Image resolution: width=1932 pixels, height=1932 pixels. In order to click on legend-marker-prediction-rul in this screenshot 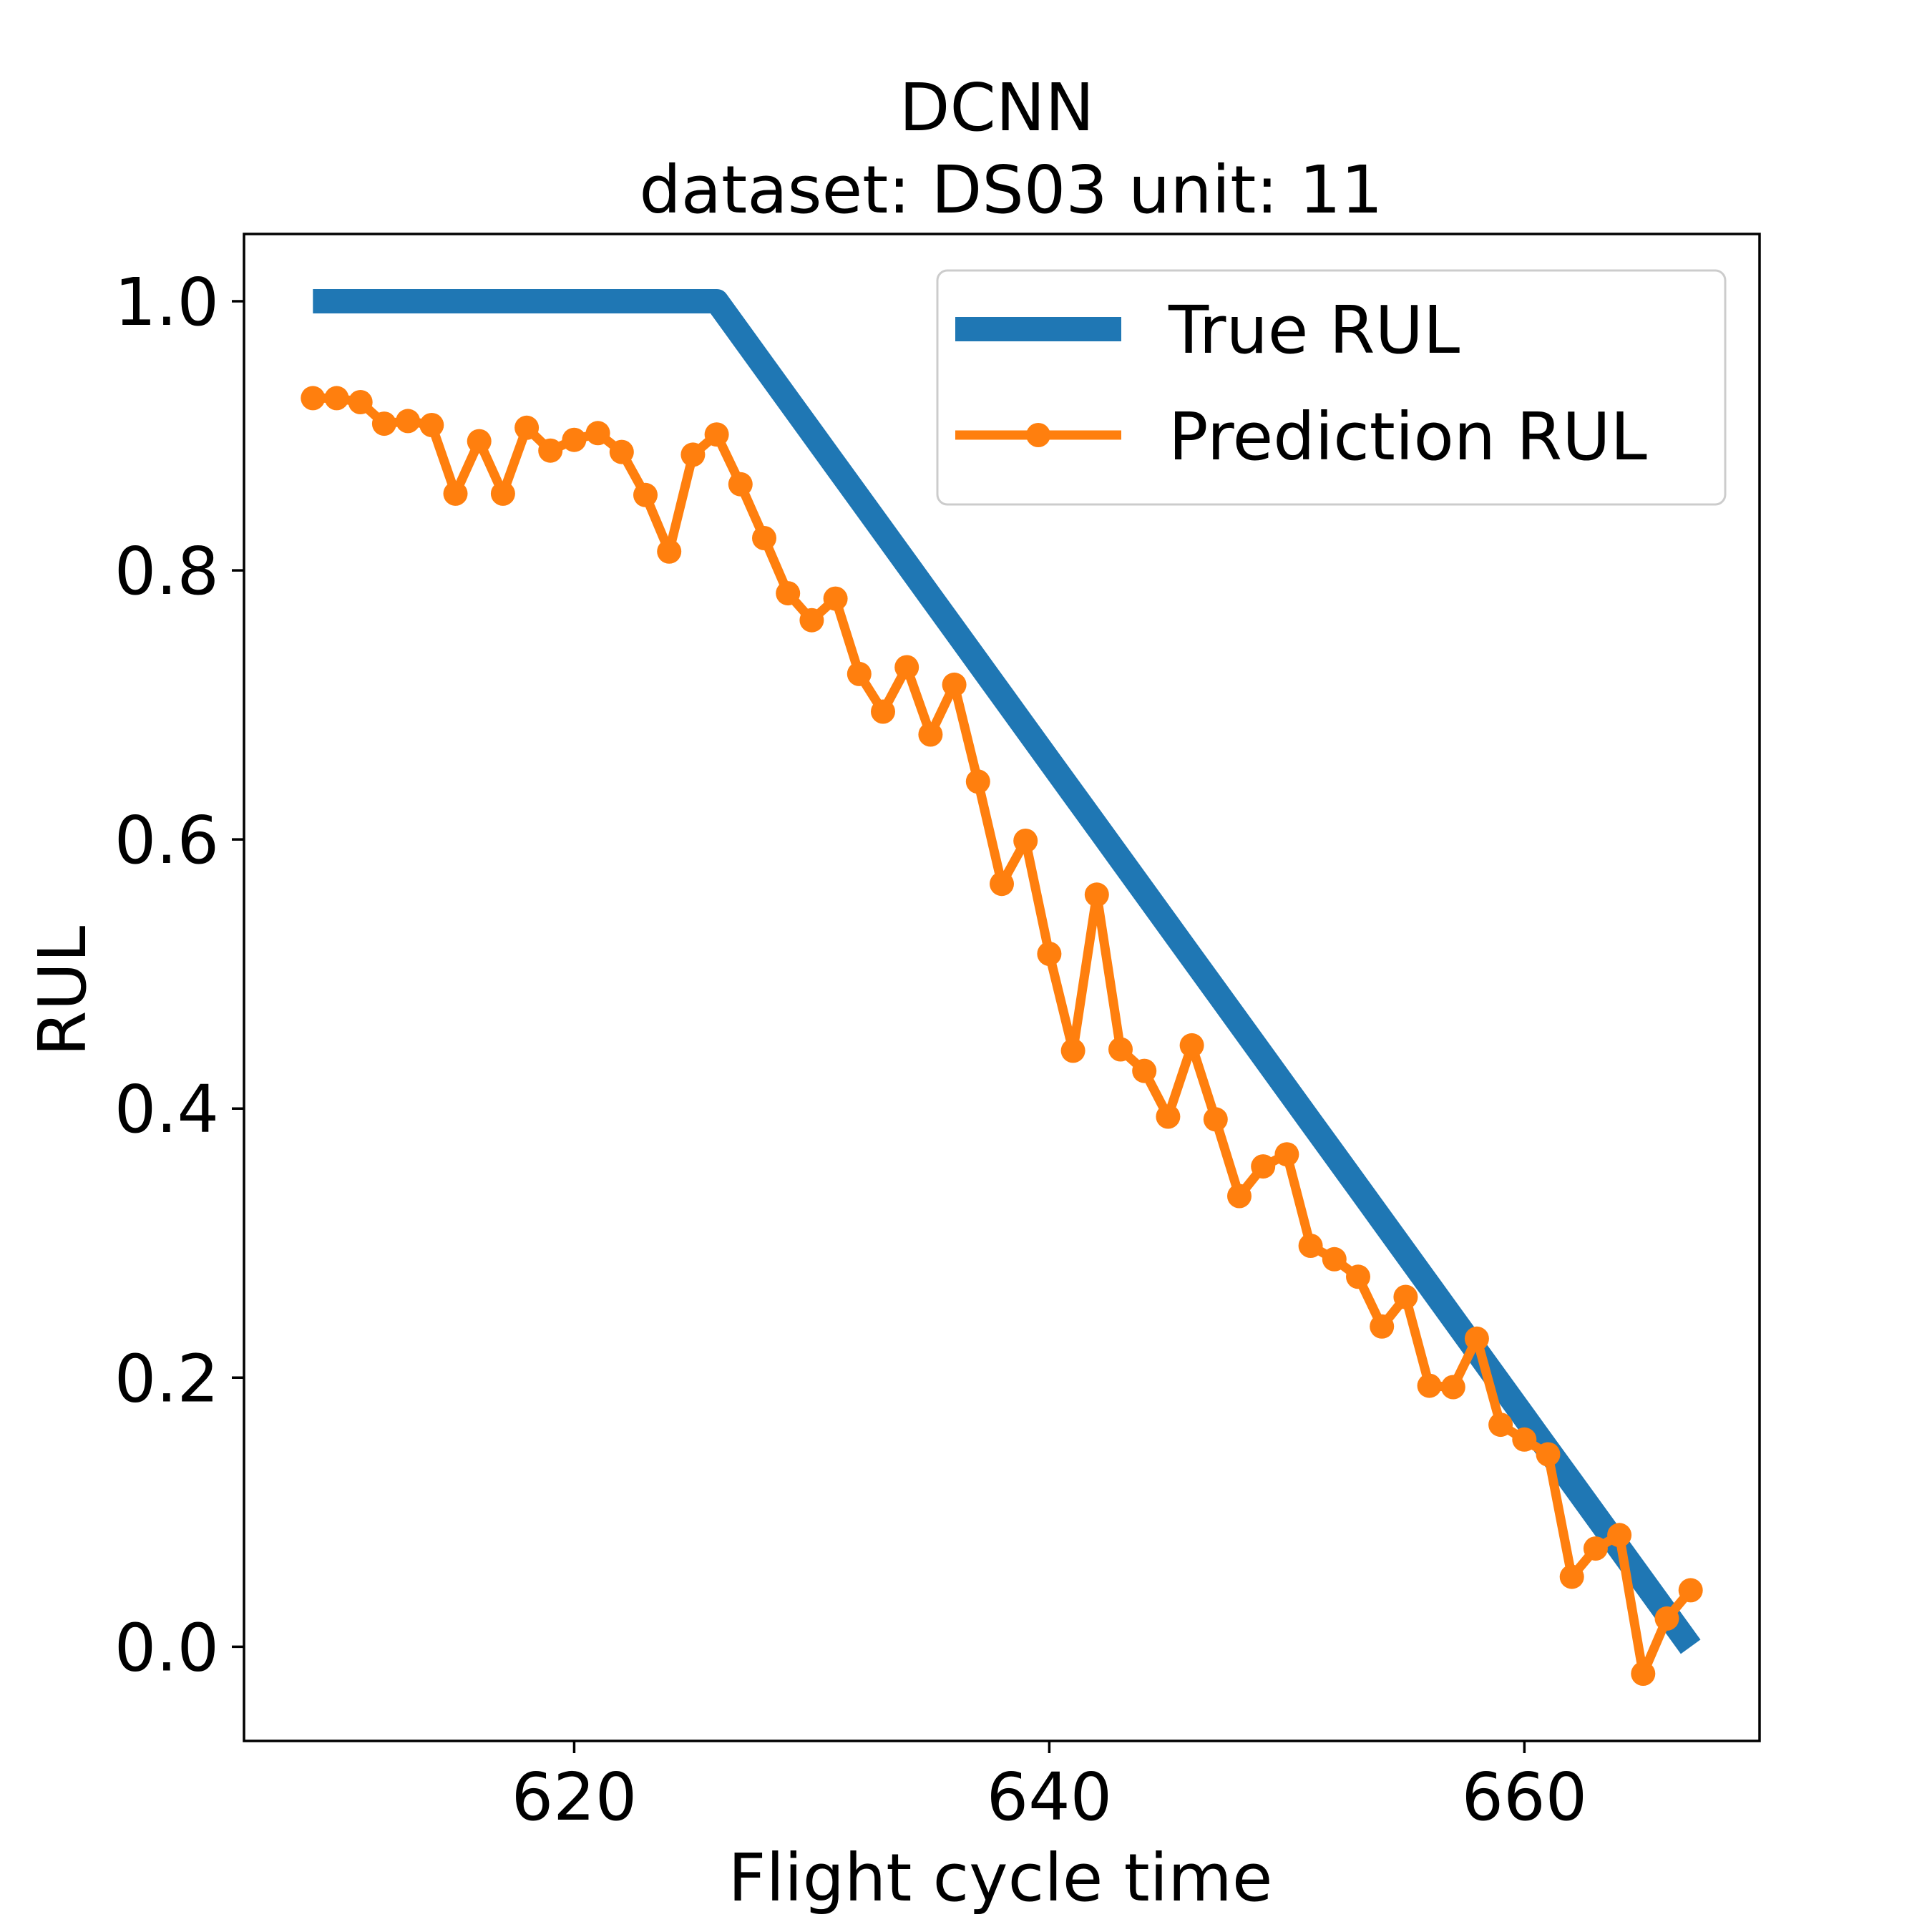, I will do `click(1038, 435)`.